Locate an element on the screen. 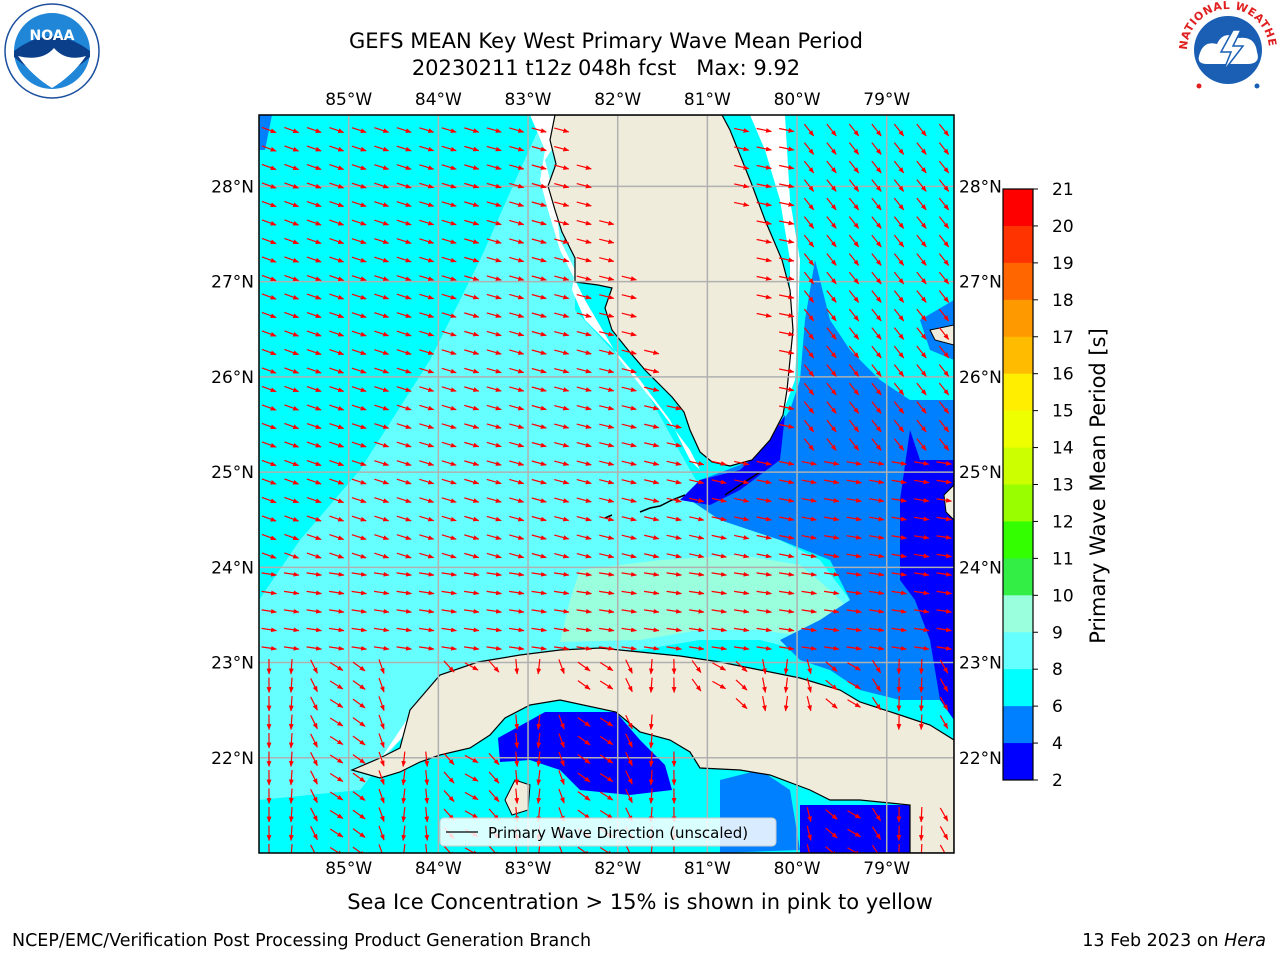 The height and width of the screenshot is (960, 1280). lat-label-right: 25°N is located at coordinates (980, 473).